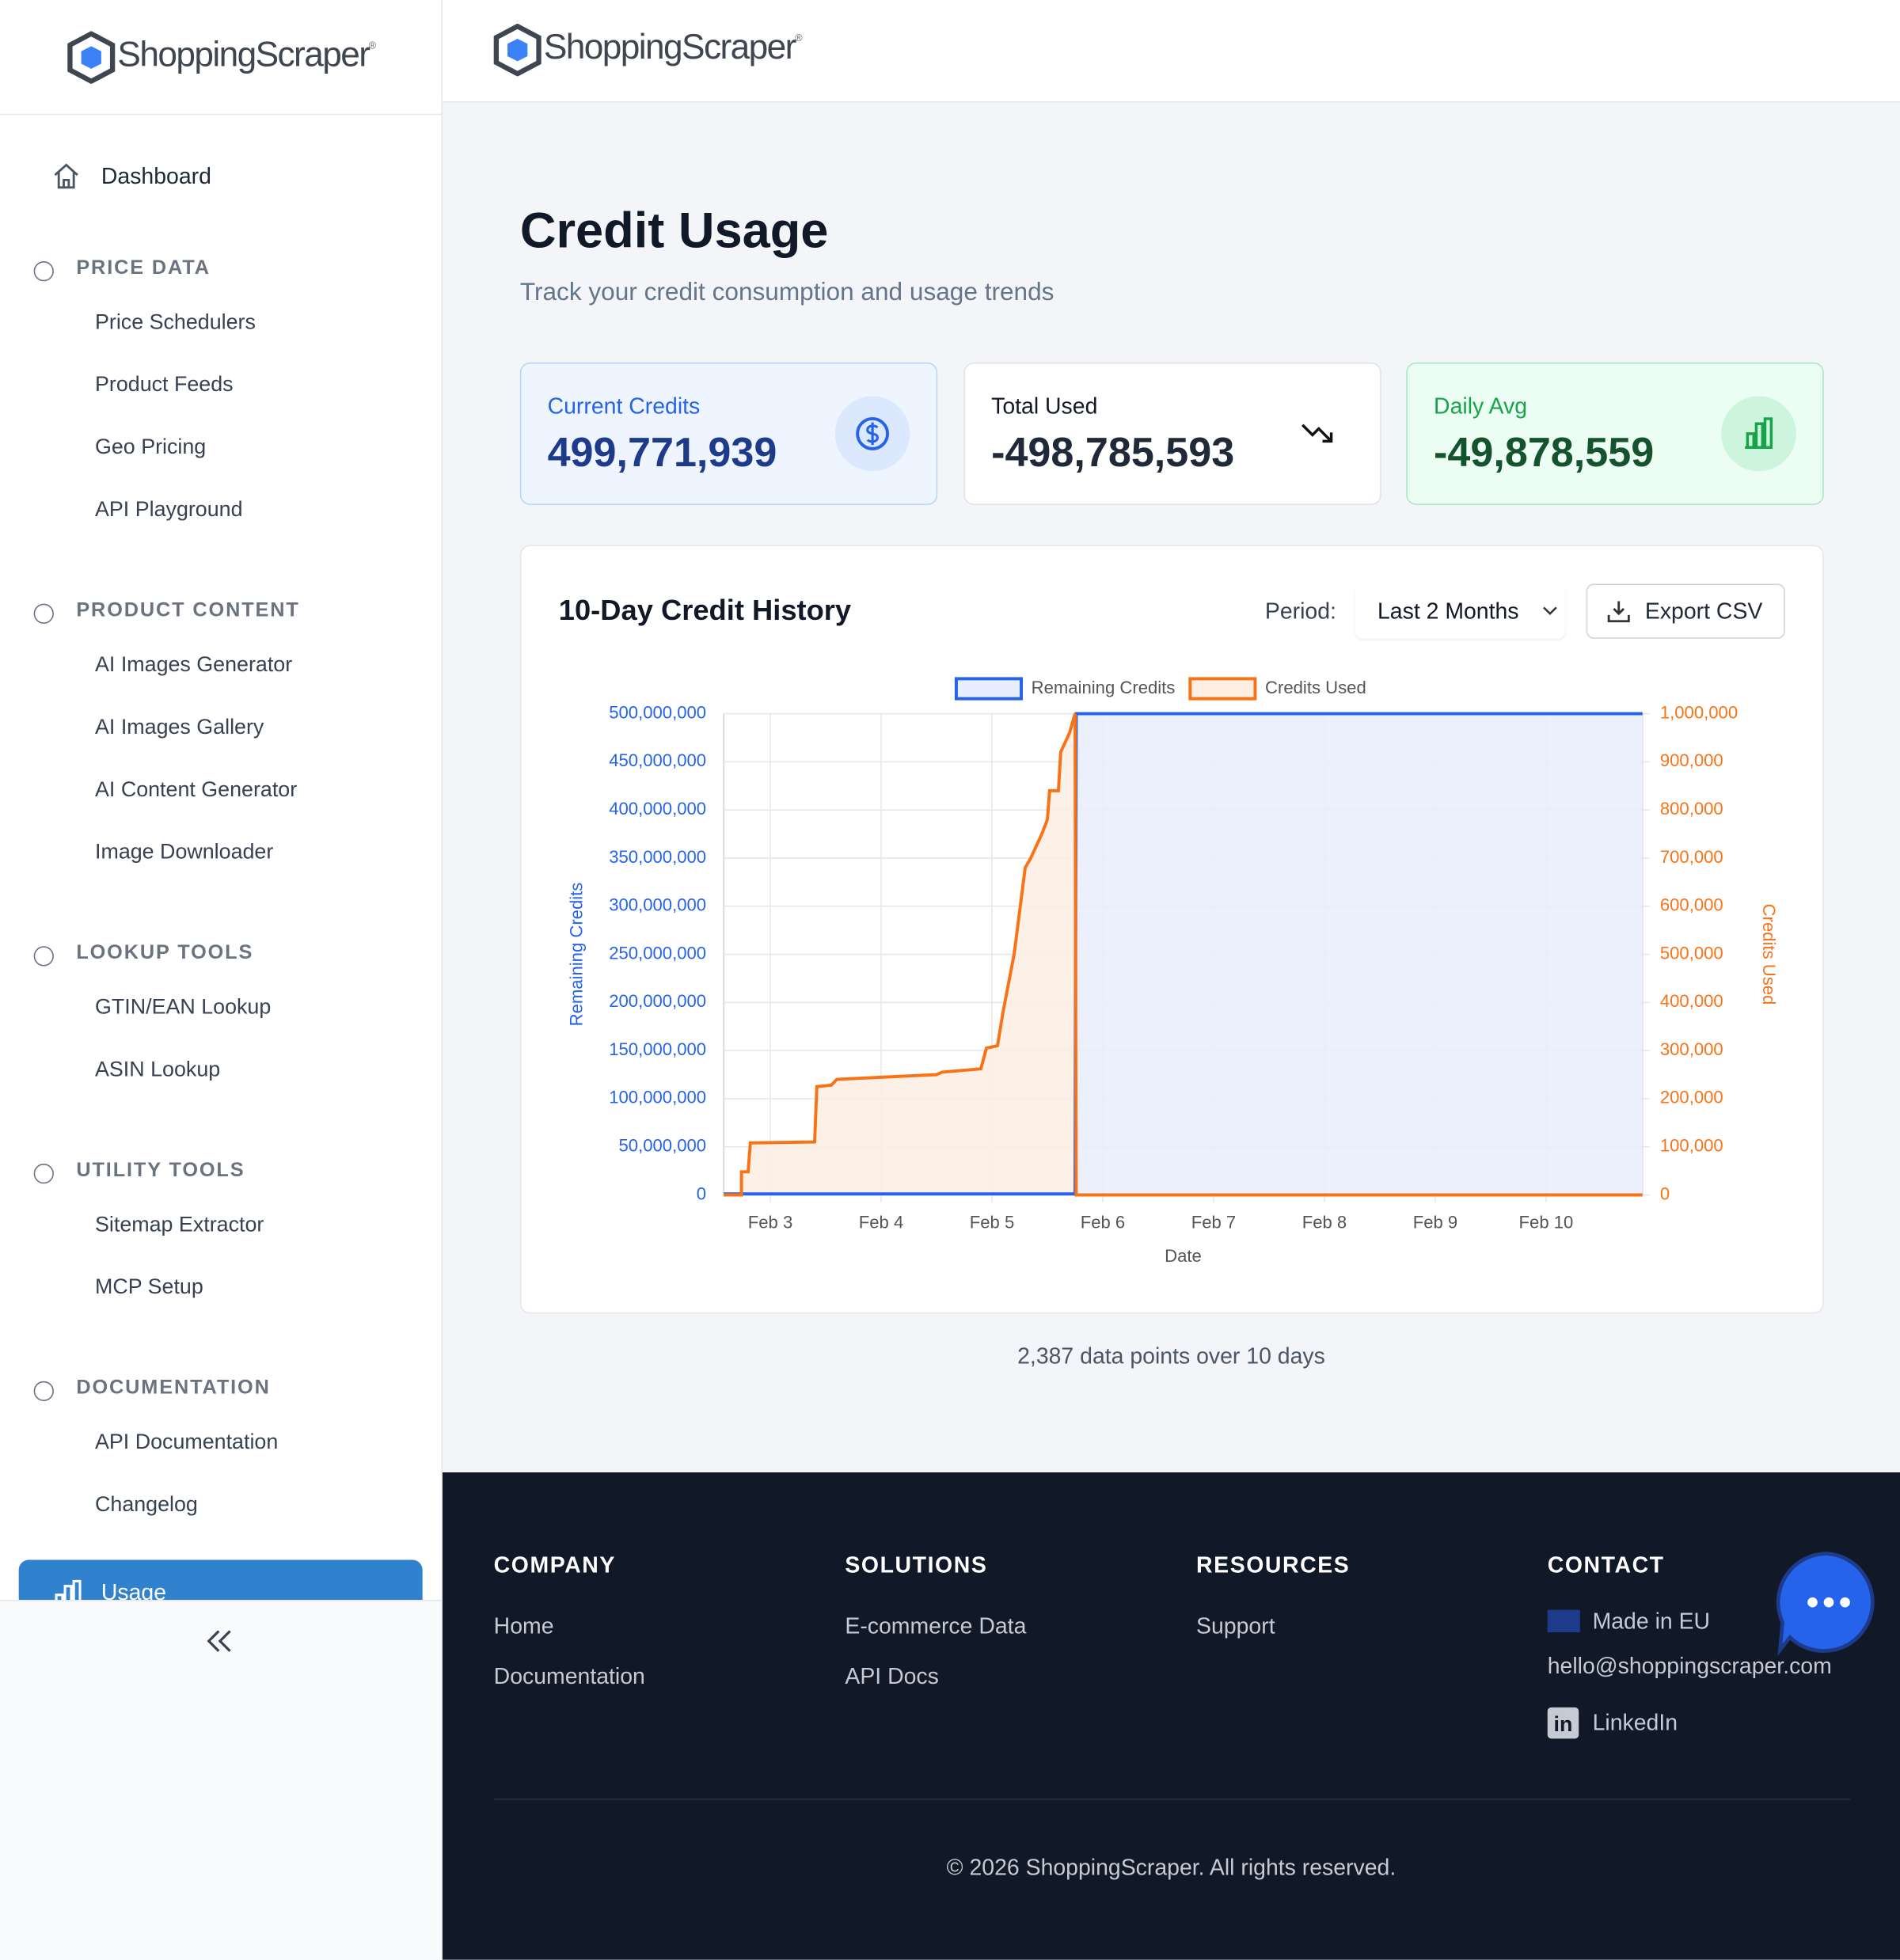 This screenshot has height=1960, width=1900. What do you see at coordinates (1691, 905) in the screenshot?
I see `y2-tick-label: 600,000` at bounding box center [1691, 905].